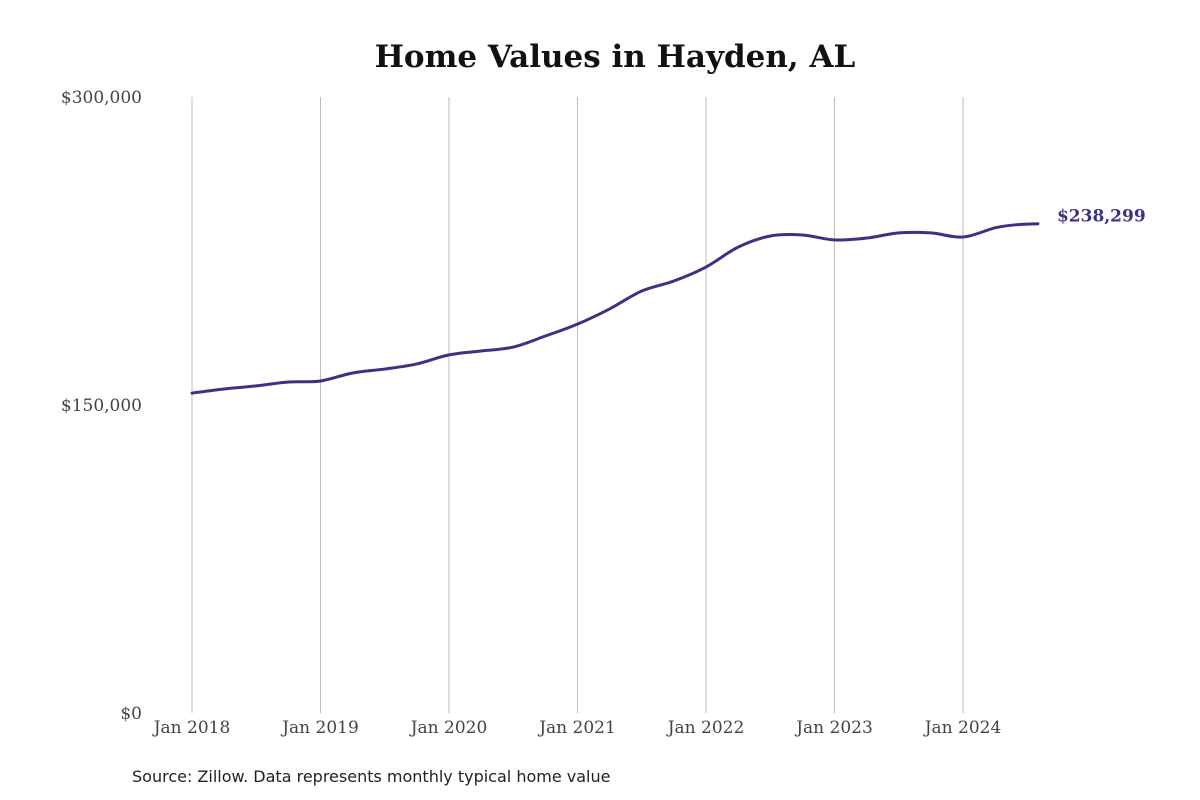 The width and height of the screenshot is (1200, 800). Describe the element at coordinates (191, 728) in the screenshot. I see `x-tick-label: Jan 2018` at that location.